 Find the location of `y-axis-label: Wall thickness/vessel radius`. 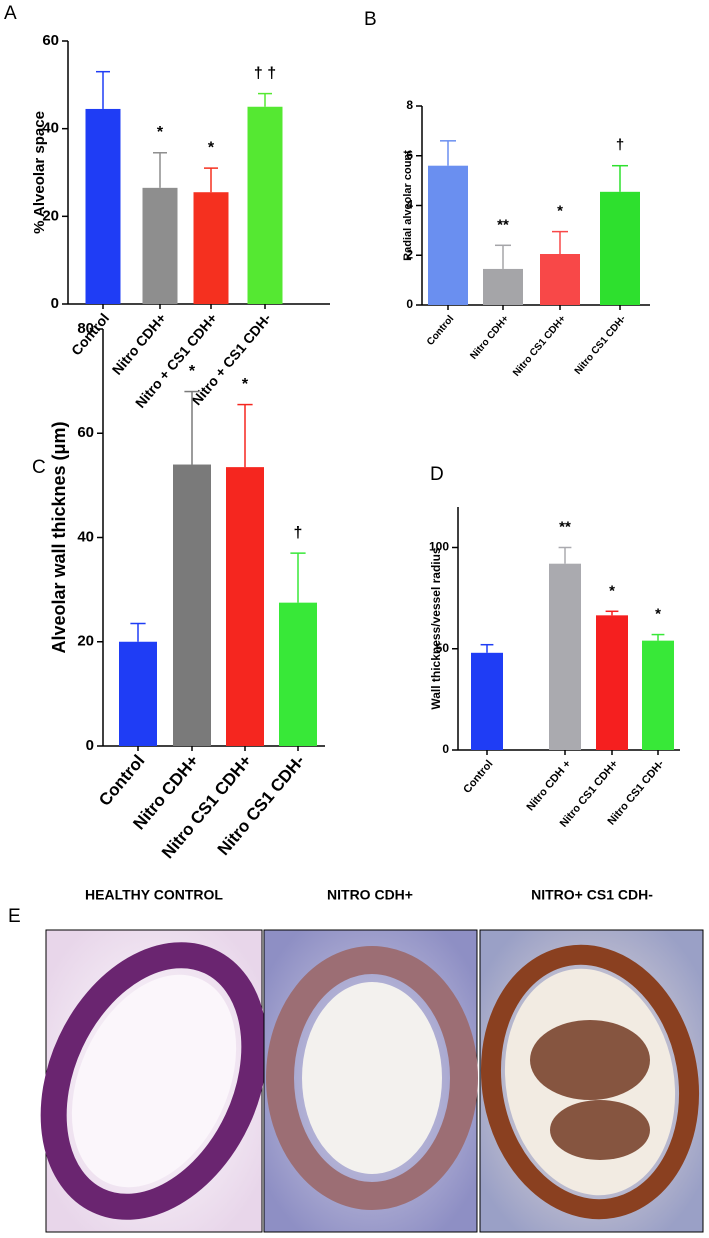

y-axis-label: Wall thickness/vessel radius is located at coordinates (436, 628).